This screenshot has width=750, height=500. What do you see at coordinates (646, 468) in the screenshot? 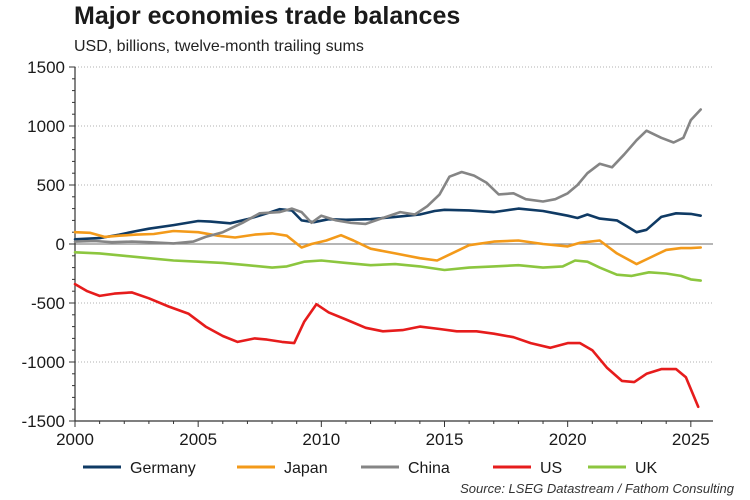
I see `legend-label-uk: UK` at bounding box center [646, 468].